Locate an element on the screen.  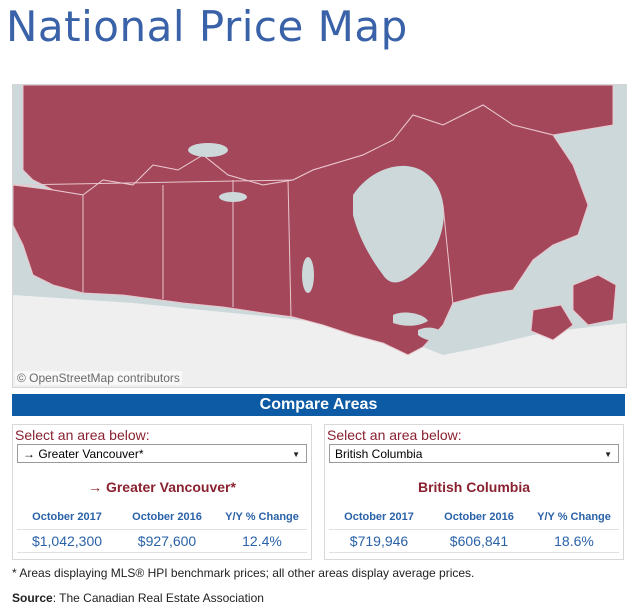
border-manitoba-ontario is located at coordinates (289, 248).